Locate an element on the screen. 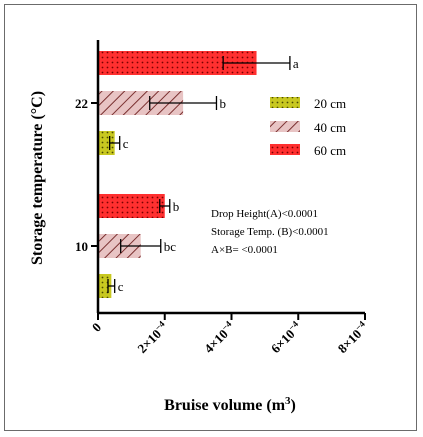 The height and width of the screenshot is (437, 423). significance-letter: a is located at coordinates (296, 63).